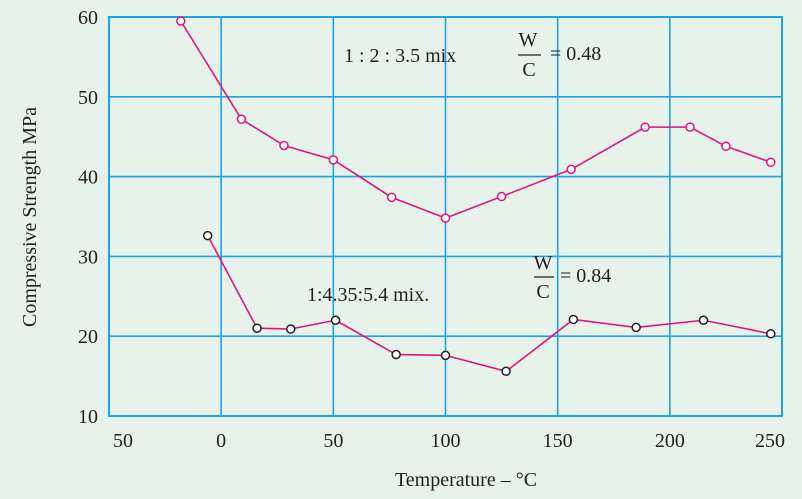  Describe the element at coordinates (400, 56) in the screenshot. I see `mix1-annotation: 1 : 2 : 3.5 mix` at that location.